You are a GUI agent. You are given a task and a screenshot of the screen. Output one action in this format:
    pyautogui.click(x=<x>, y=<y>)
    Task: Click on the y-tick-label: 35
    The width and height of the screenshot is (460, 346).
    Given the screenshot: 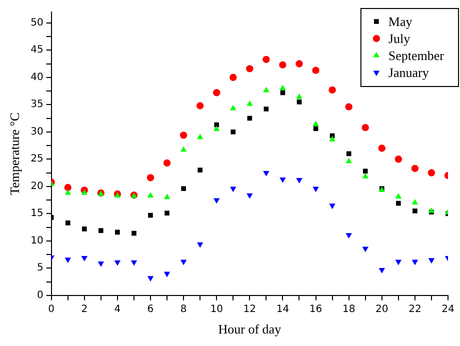 What is the action you would take?
    pyautogui.click(x=37, y=104)
    